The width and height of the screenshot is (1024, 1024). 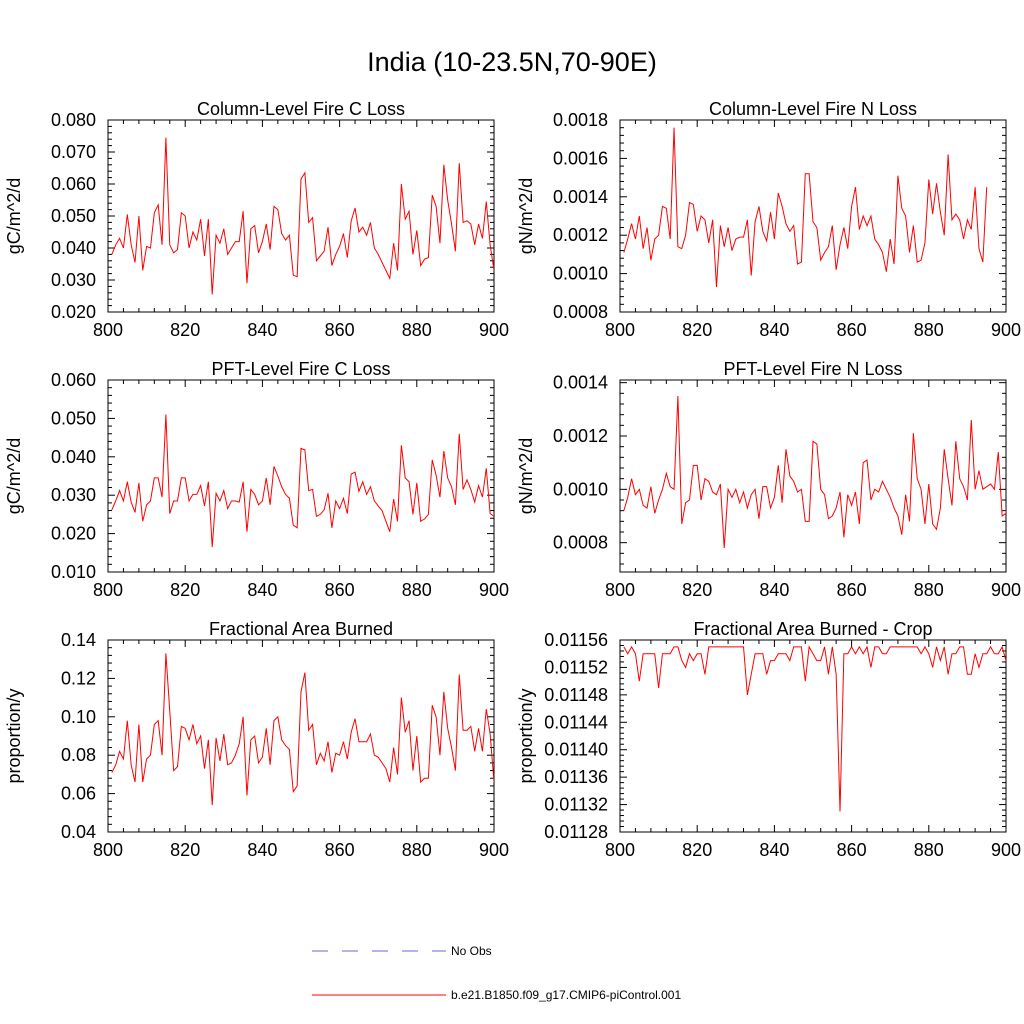 What do you see at coordinates (301, 629) in the screenshot?
I see `panel-title: Fractional Area Burned` at bounding box center [301, 629].